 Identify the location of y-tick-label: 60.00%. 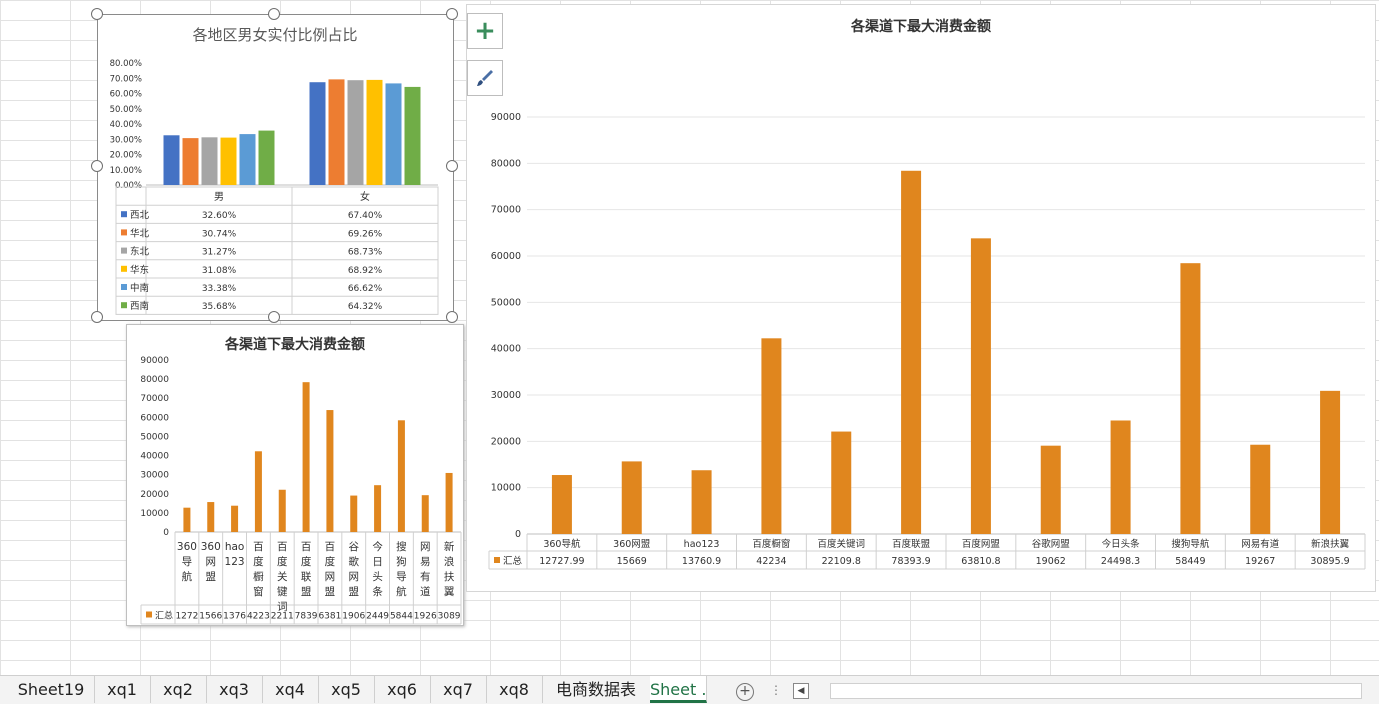
(126, 95).